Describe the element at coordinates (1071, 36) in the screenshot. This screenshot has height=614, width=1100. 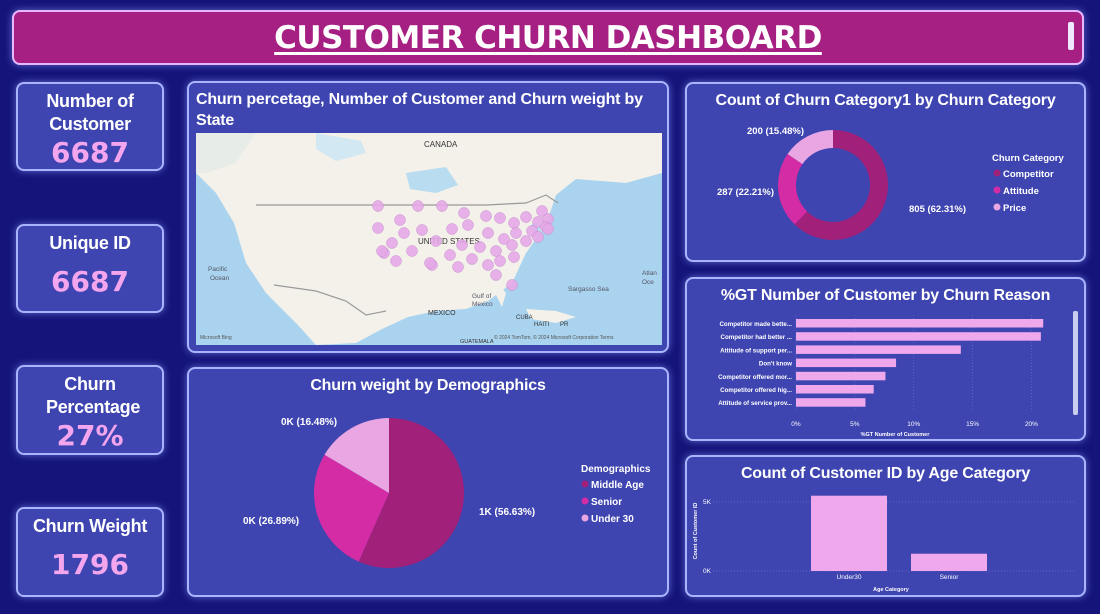
I see `header-scroll-handle` at that location.